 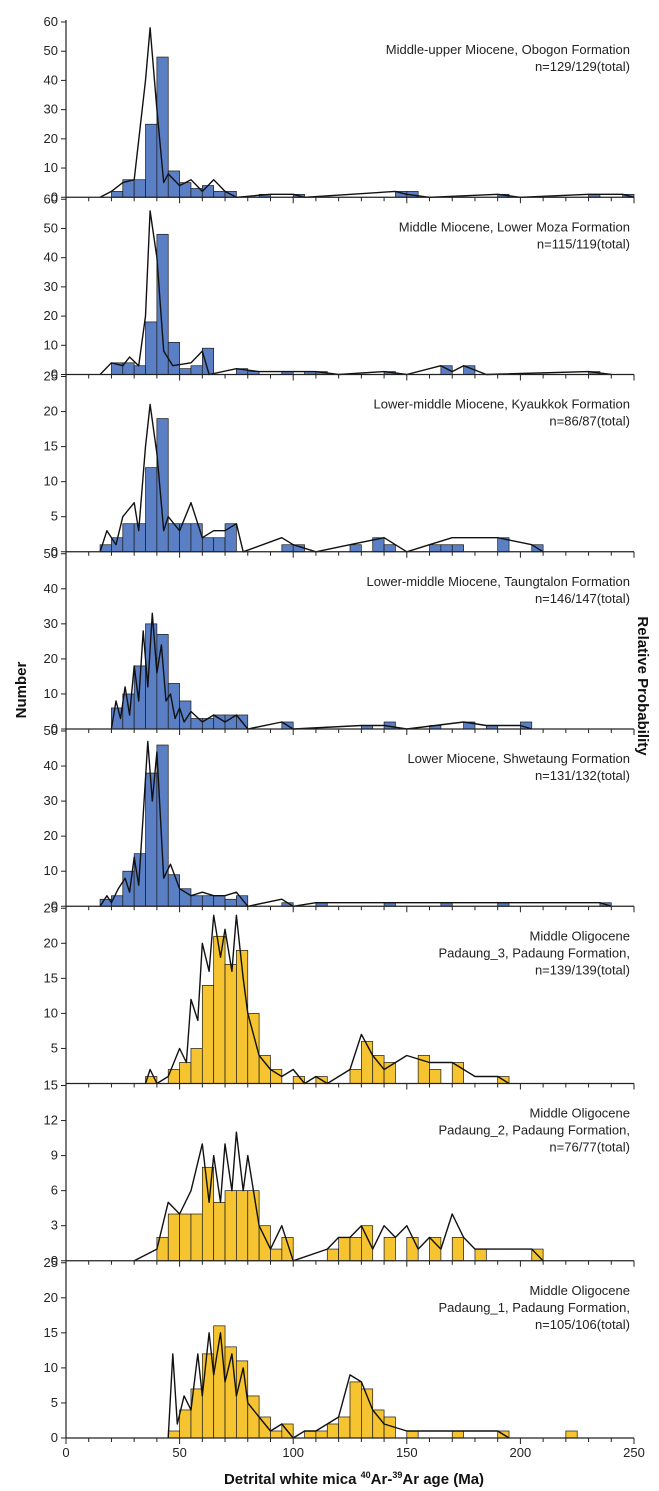 What do you see at coordinates (502, 404) in the screenshot?
I see `panel-label: Lower-middle Miocene, Kyaukkok Formation` at bounding box center [502, 404].